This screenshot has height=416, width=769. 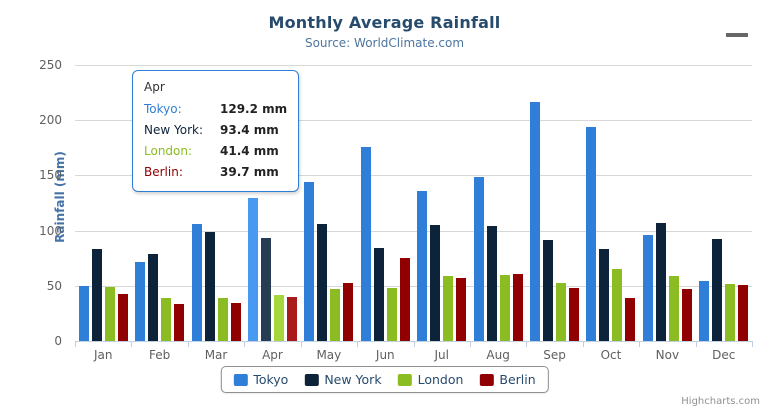 What do you see at coordinates (441, 355) in the screenshot?
I see `x-axis-label-jul: Jul` at bounding box center [441, 355].